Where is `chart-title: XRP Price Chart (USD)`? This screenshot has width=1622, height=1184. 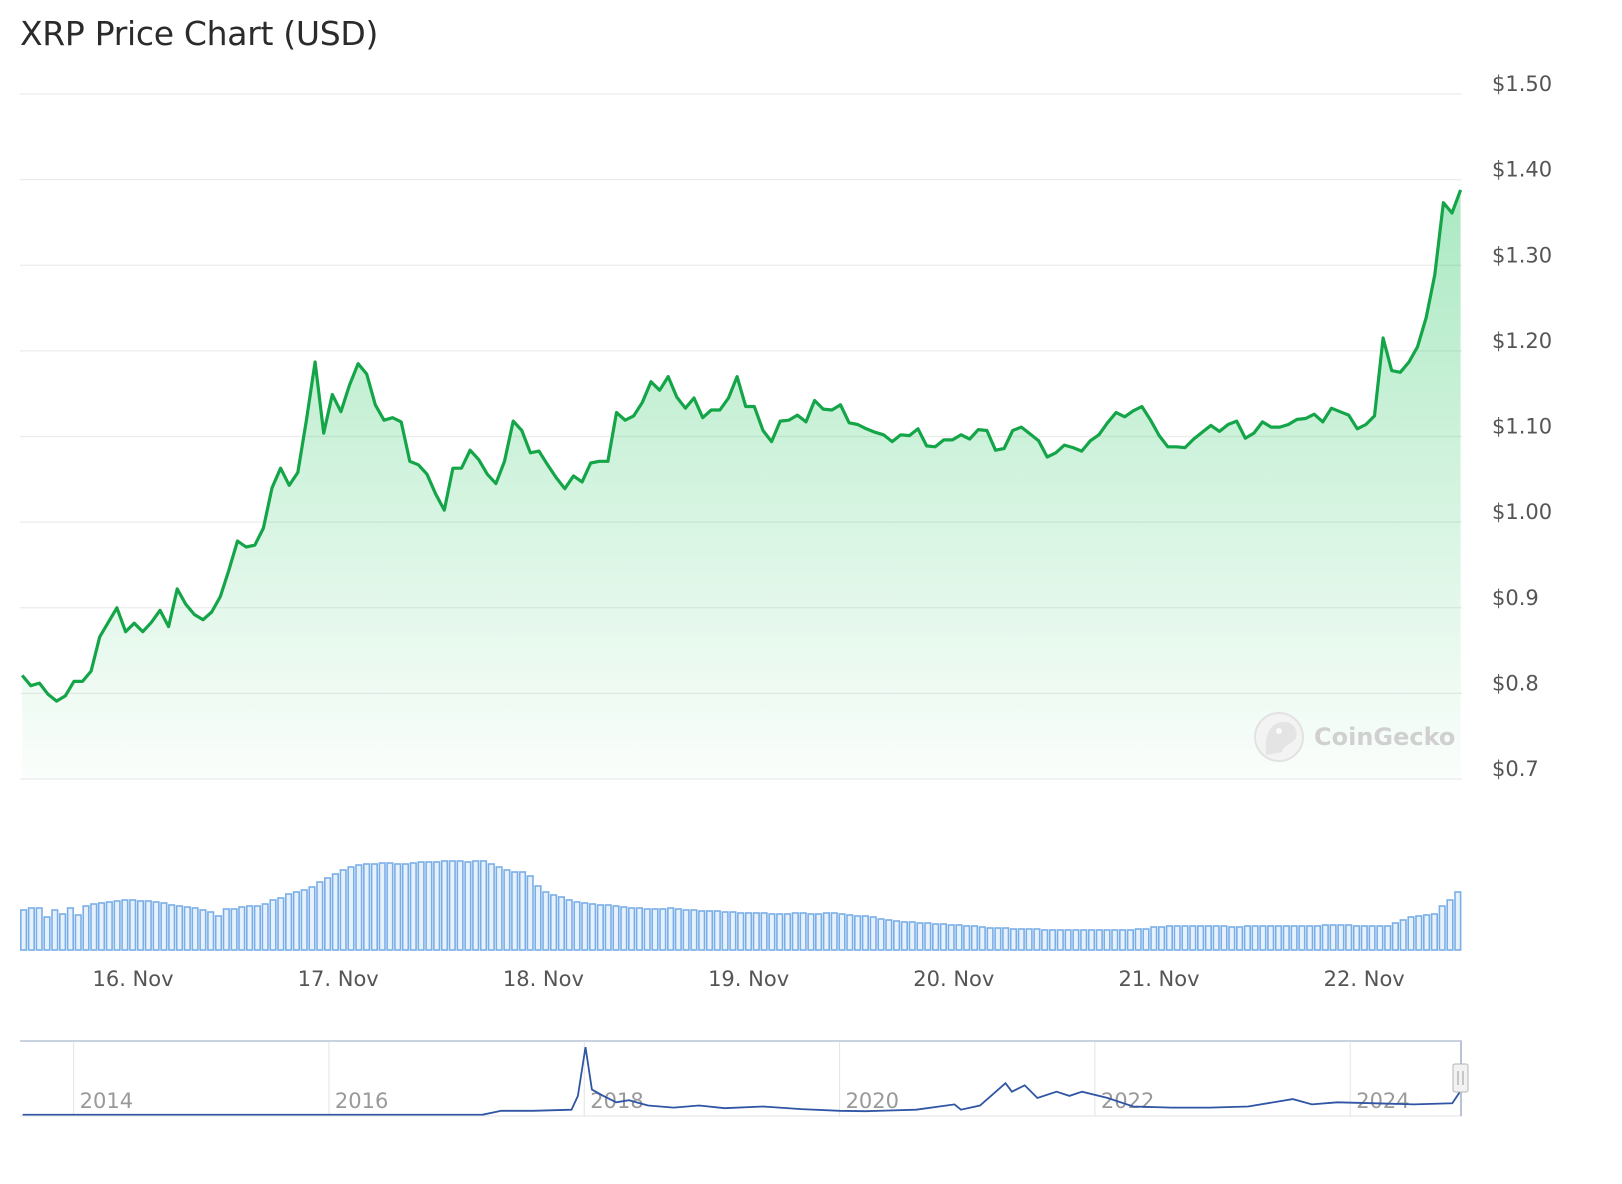 chart-title: XRP Price Chart (USD) is located at coordinates (199, 33).